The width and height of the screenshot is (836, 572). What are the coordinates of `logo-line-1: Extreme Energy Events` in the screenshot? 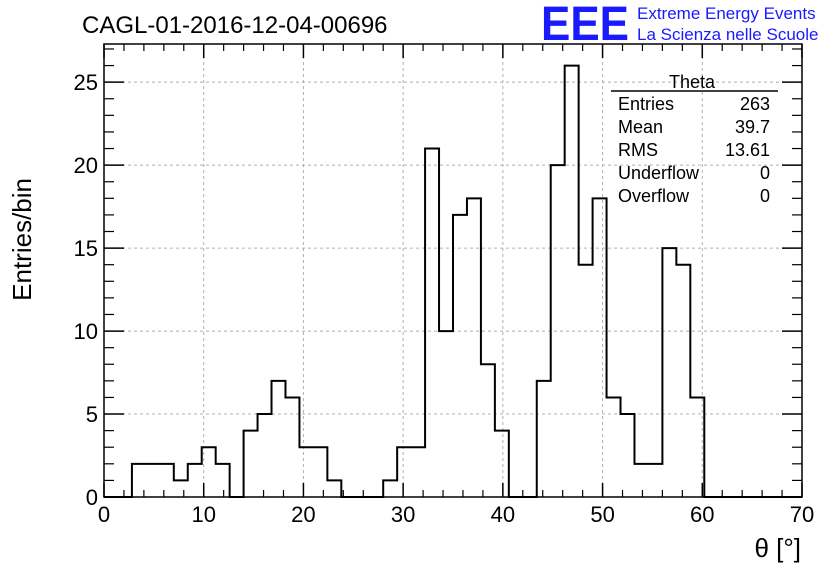 It's located at (726, 13).